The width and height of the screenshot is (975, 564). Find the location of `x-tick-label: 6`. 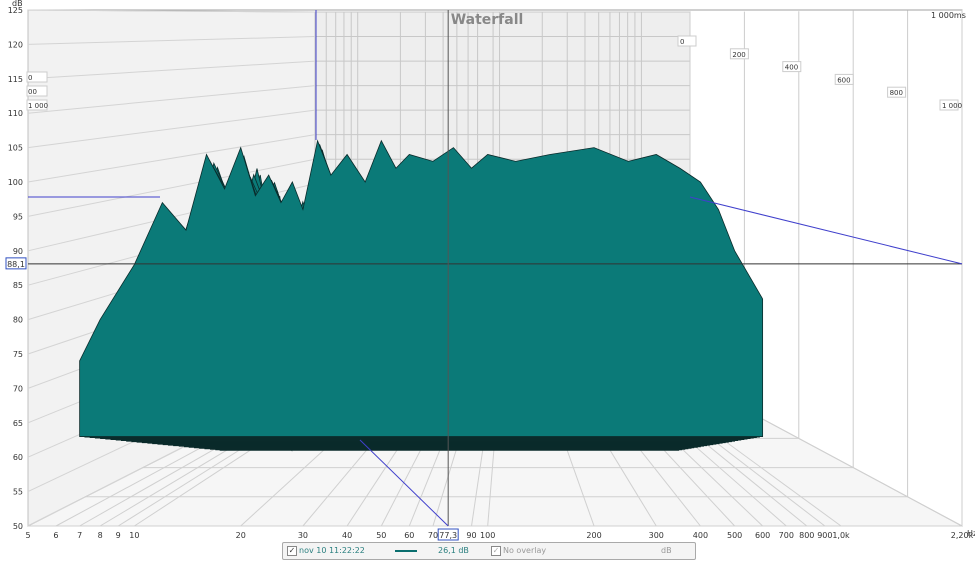

x-tick-label: 6 is located at coordinates (55, 535).